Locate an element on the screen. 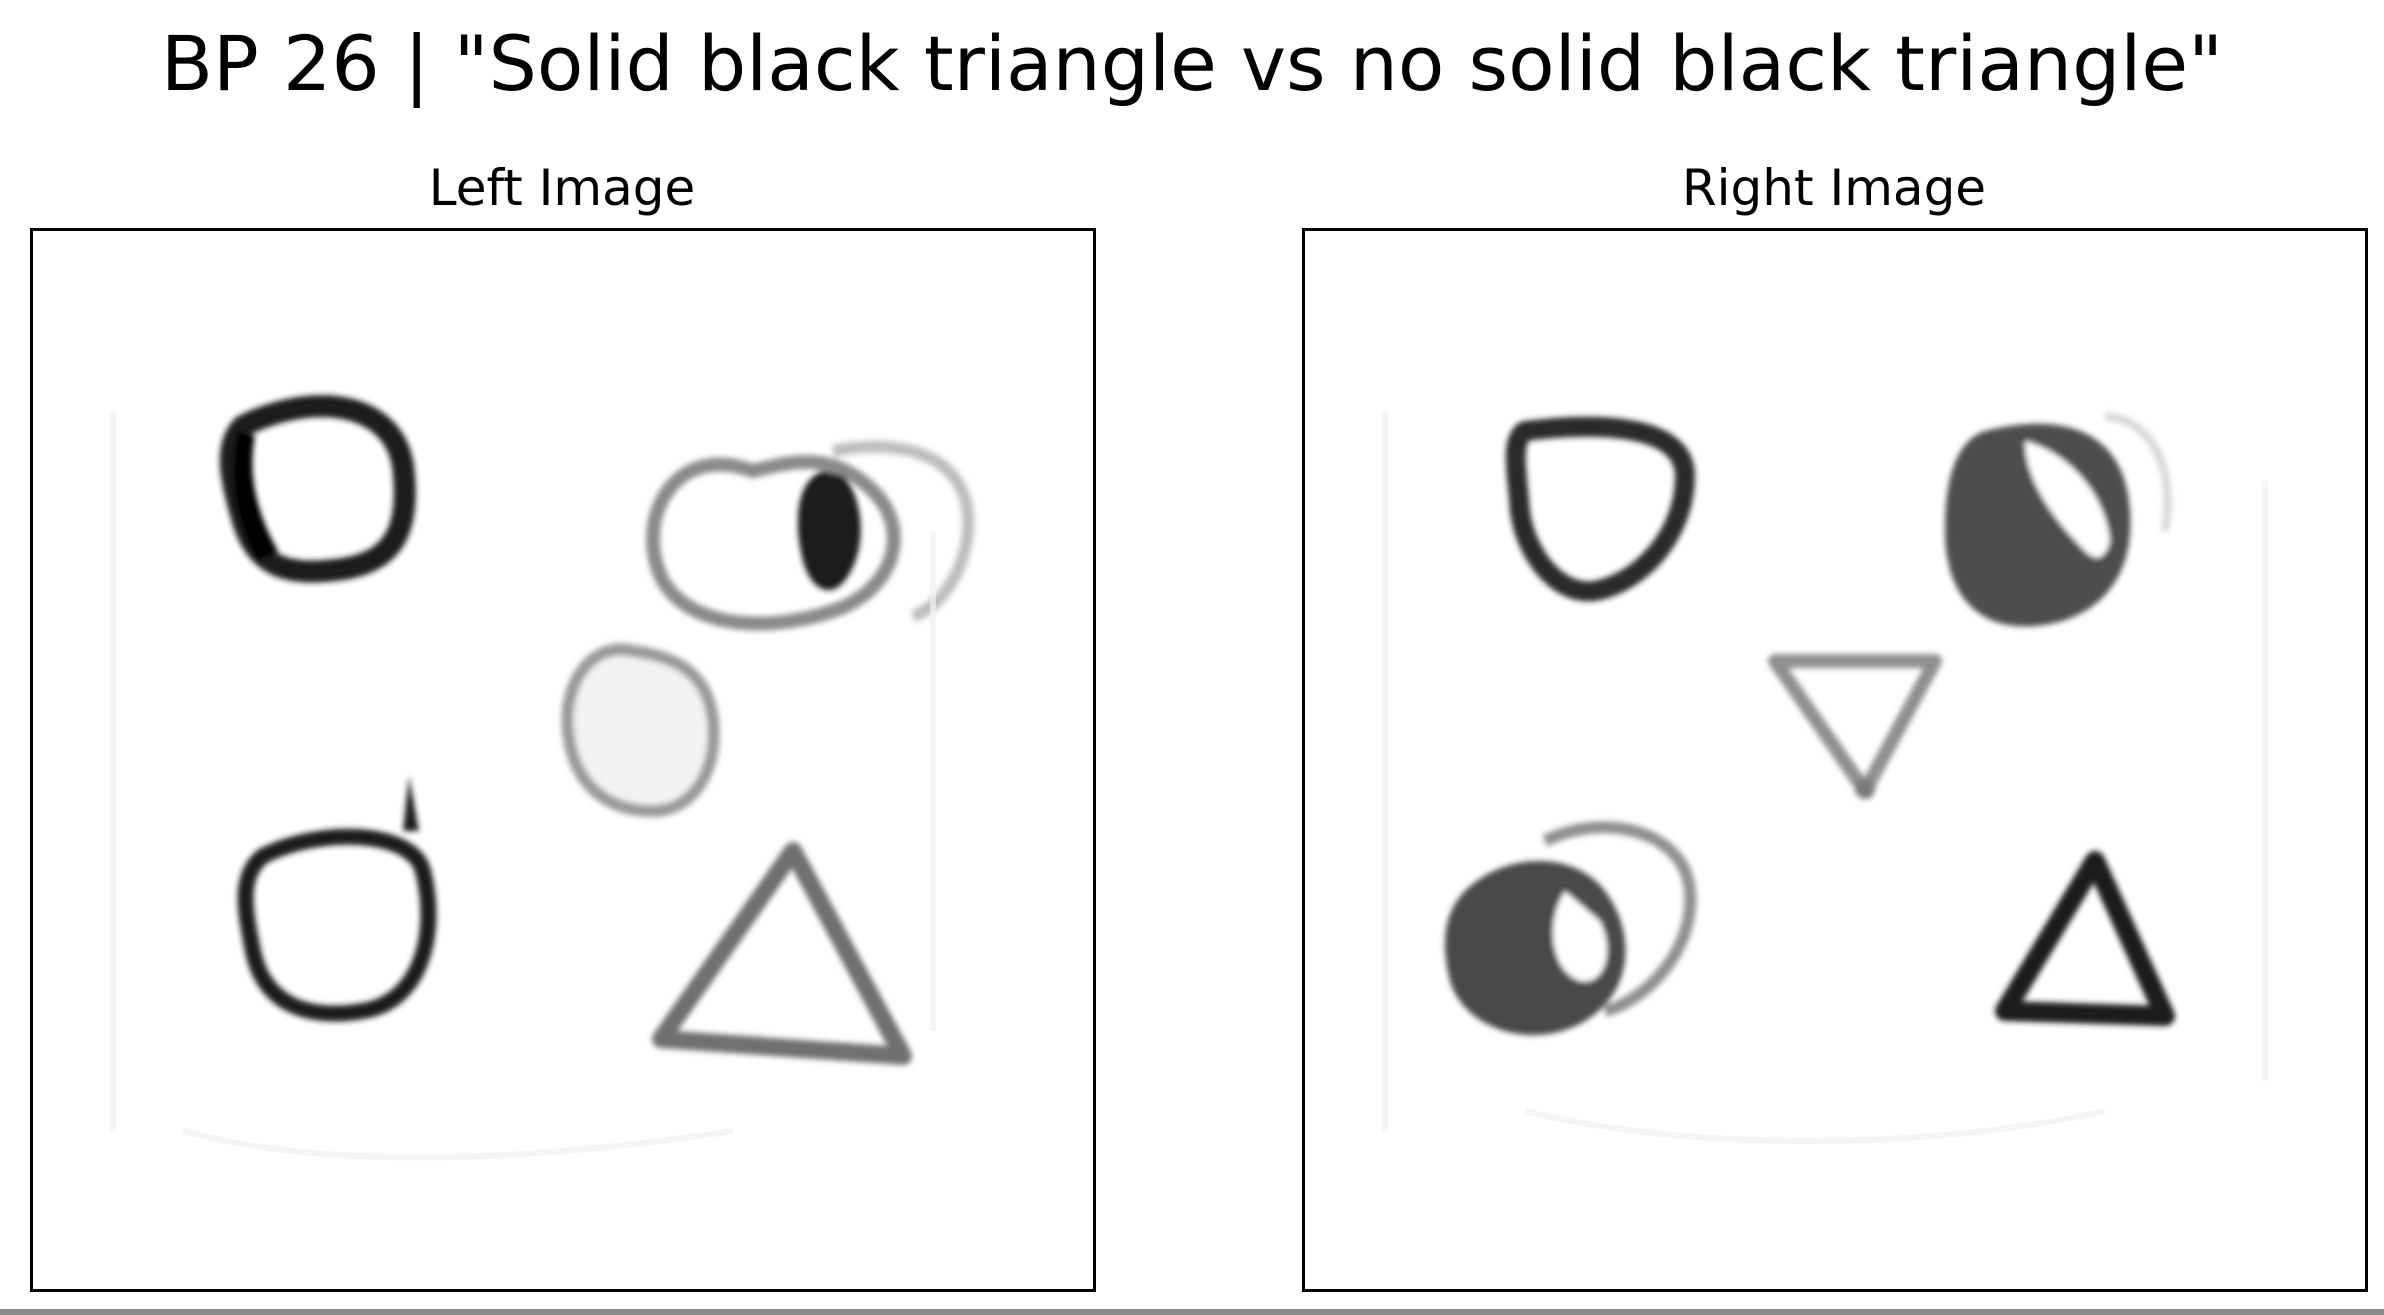  outline-dark-triangle is located at coordinates (2085, 938).